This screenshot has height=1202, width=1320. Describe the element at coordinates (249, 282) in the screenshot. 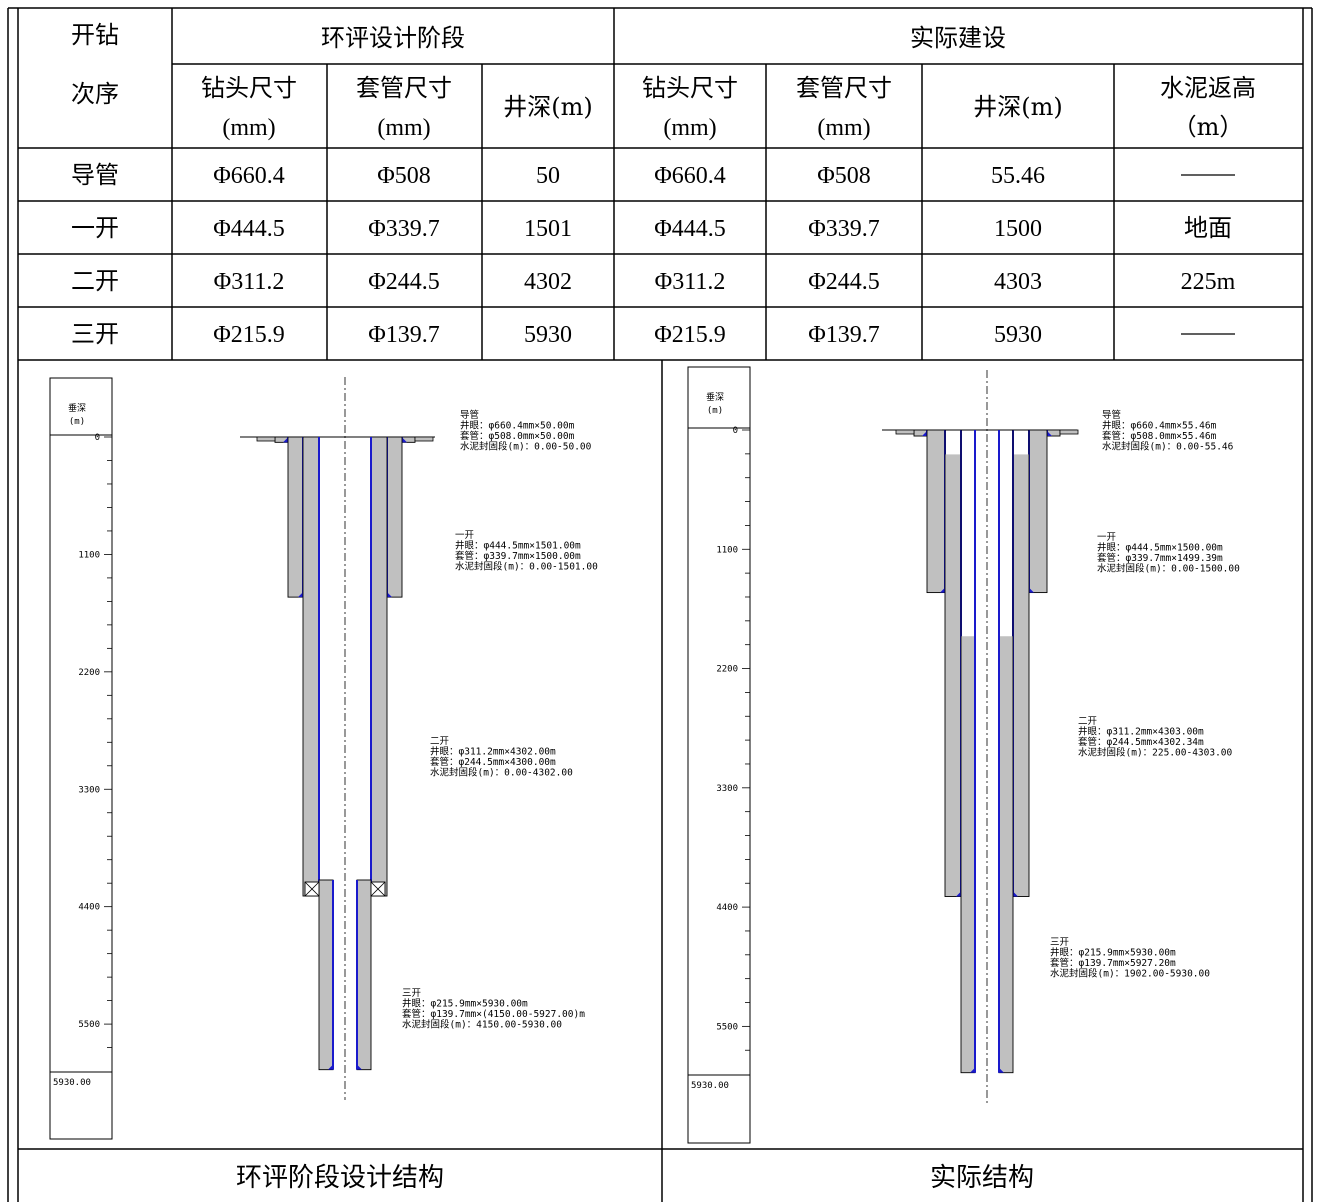

I see `cell-eia_bit: Φ311.2` at that location.